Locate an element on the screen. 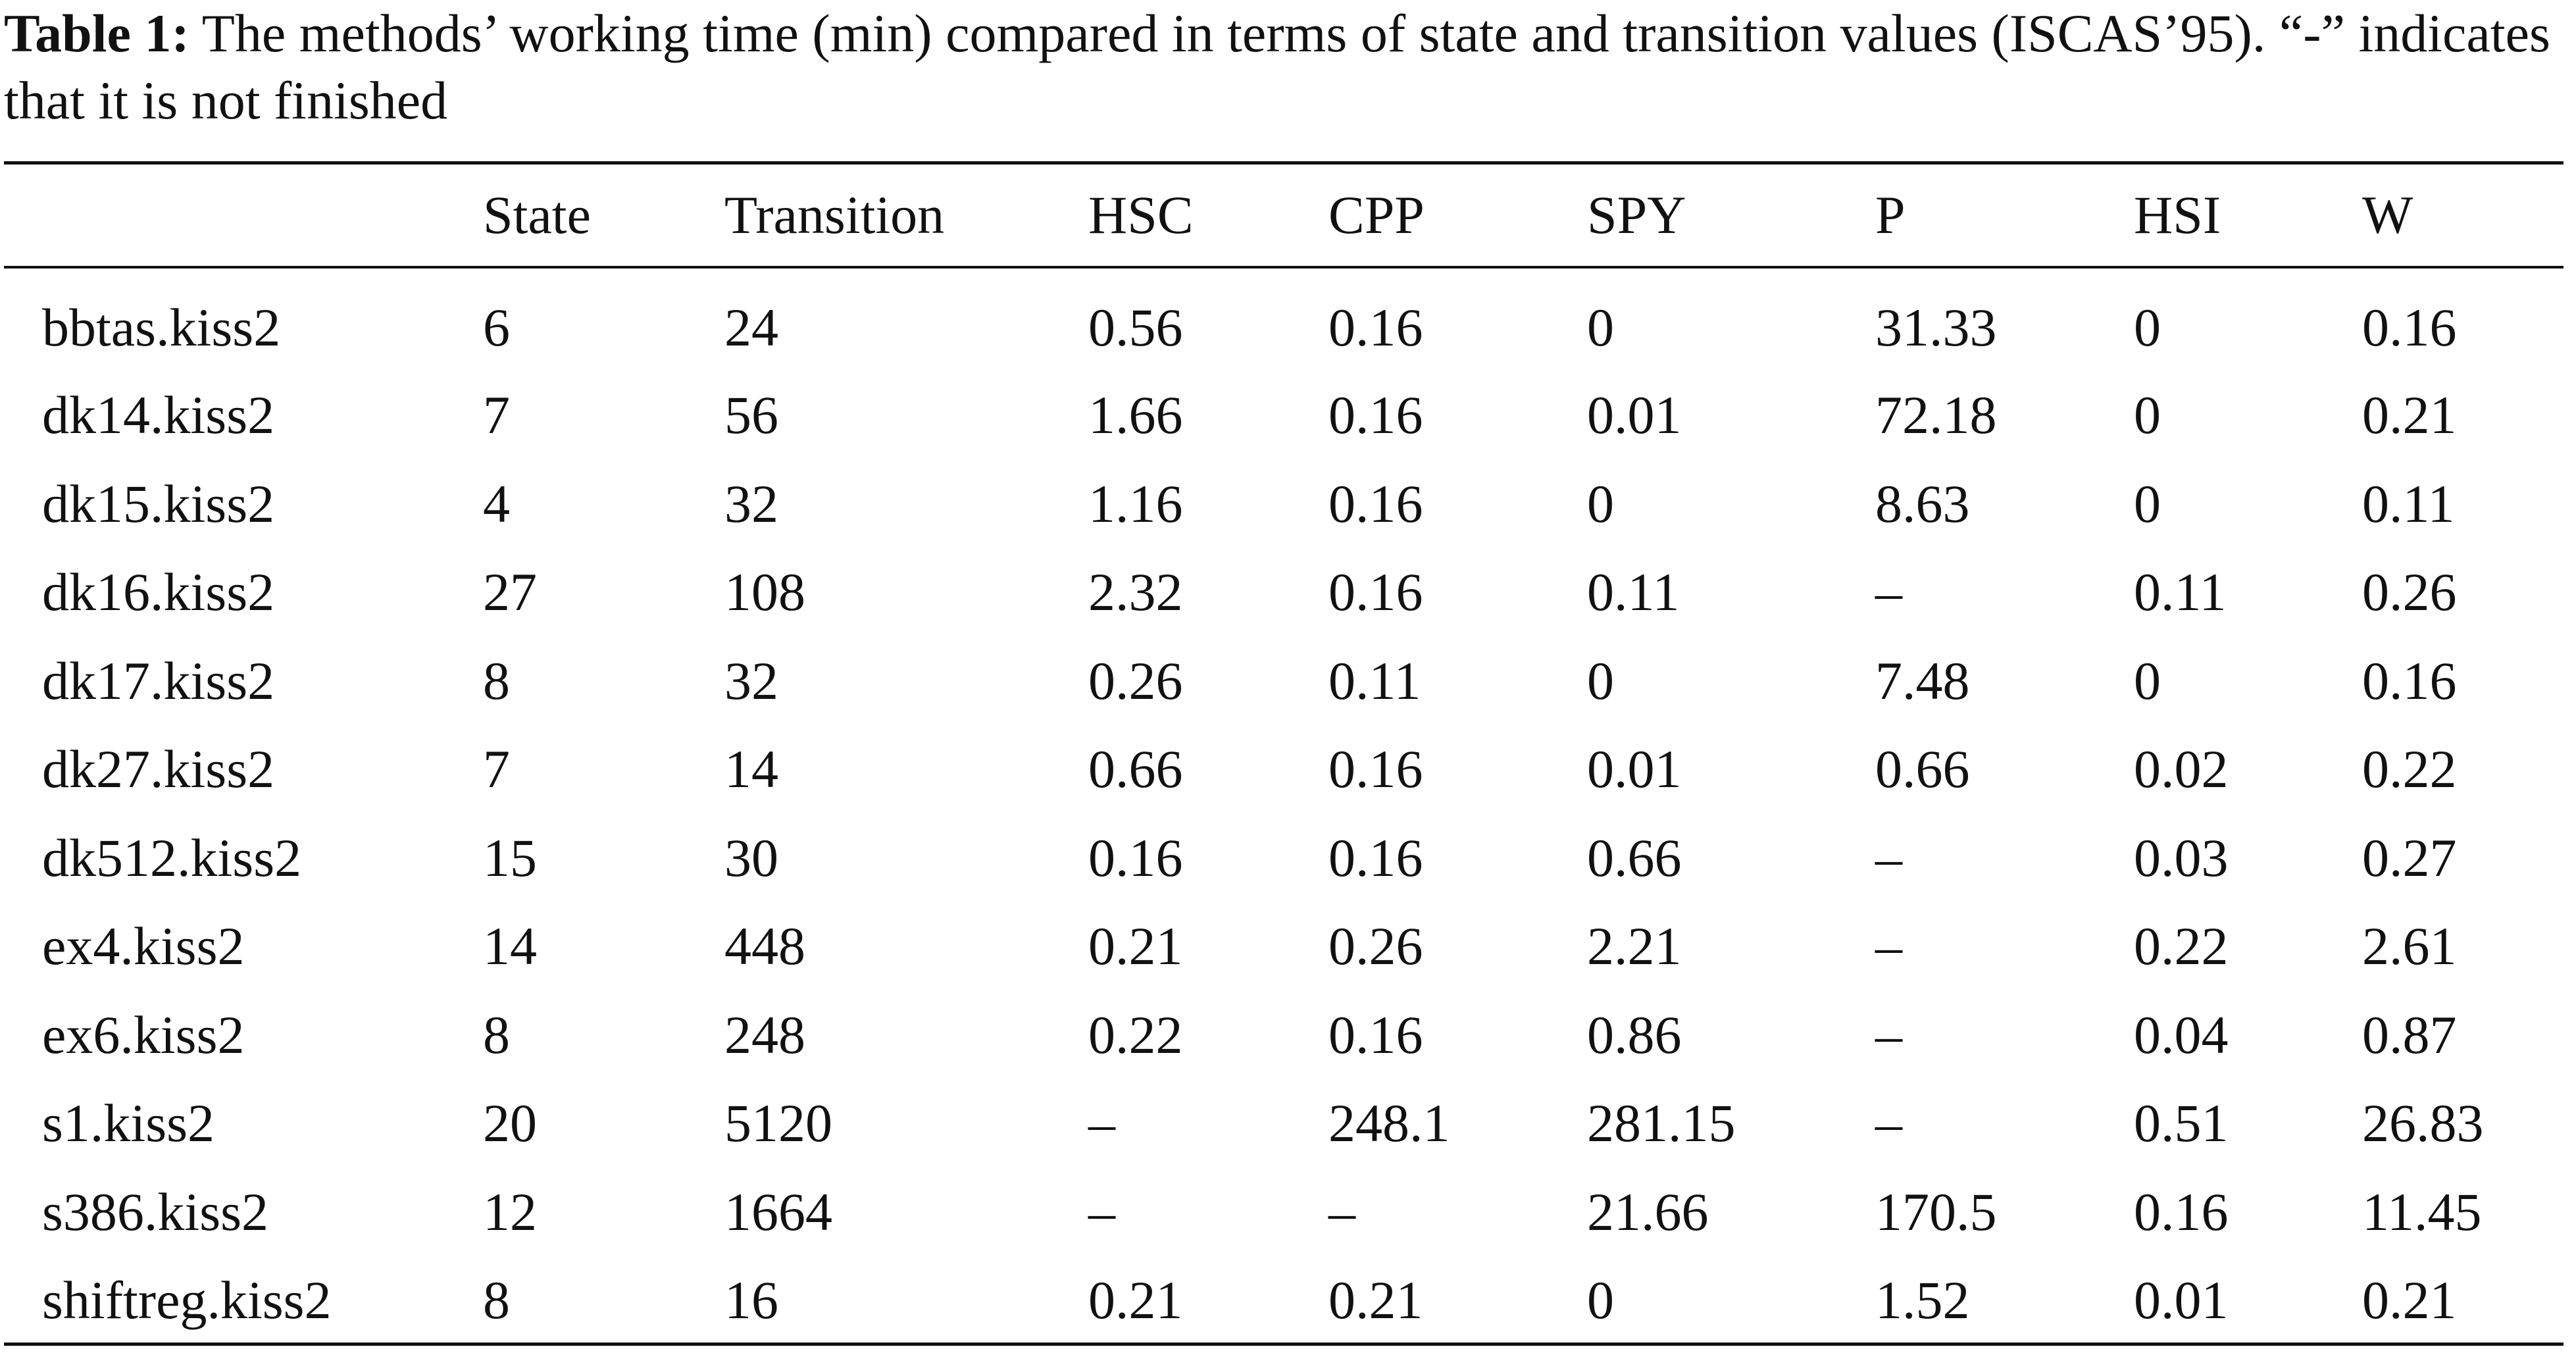 Image resolution: width=2576 pixels, height=1355 pixels. table-cell: 1664 is located at coordinates (778, 1211).